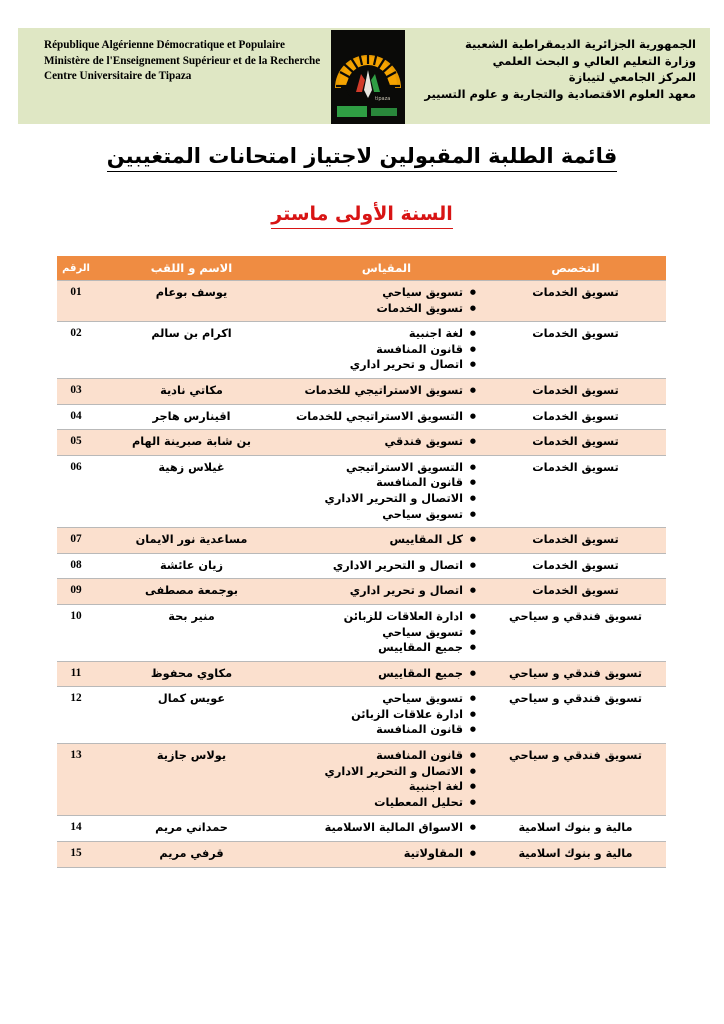  What do you see at coordinates (76, 715) in the screenshot?
I see `cell-row-number: 12` at bounding box center [76, 715].